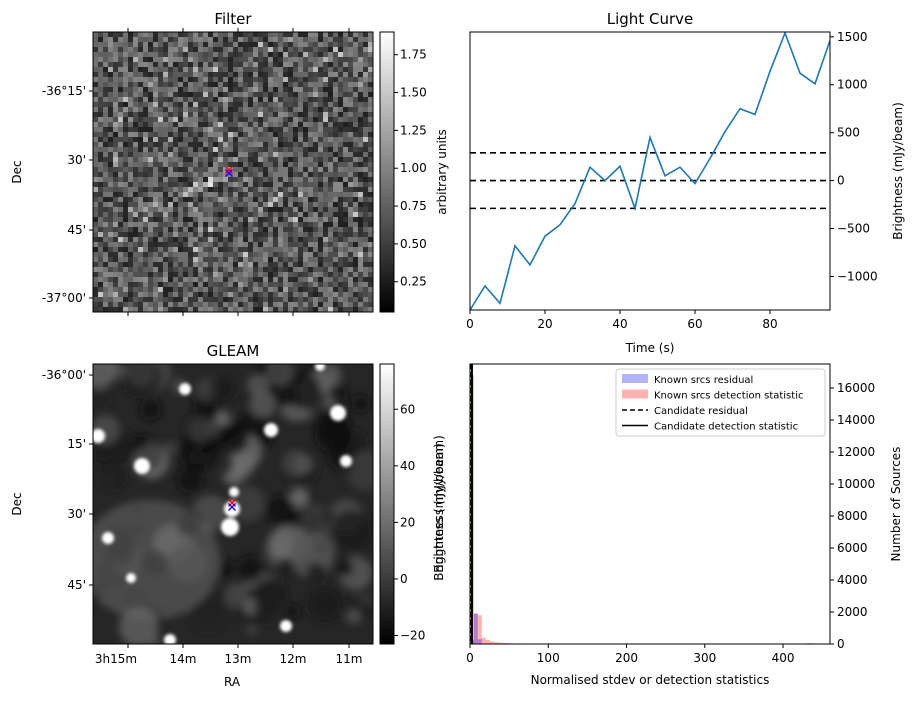 The image size is (916, 703). Describe the element at coordinates (413, 93) in the screenshot. I see `filter-cbar-tick-label: 1.50` at that location.